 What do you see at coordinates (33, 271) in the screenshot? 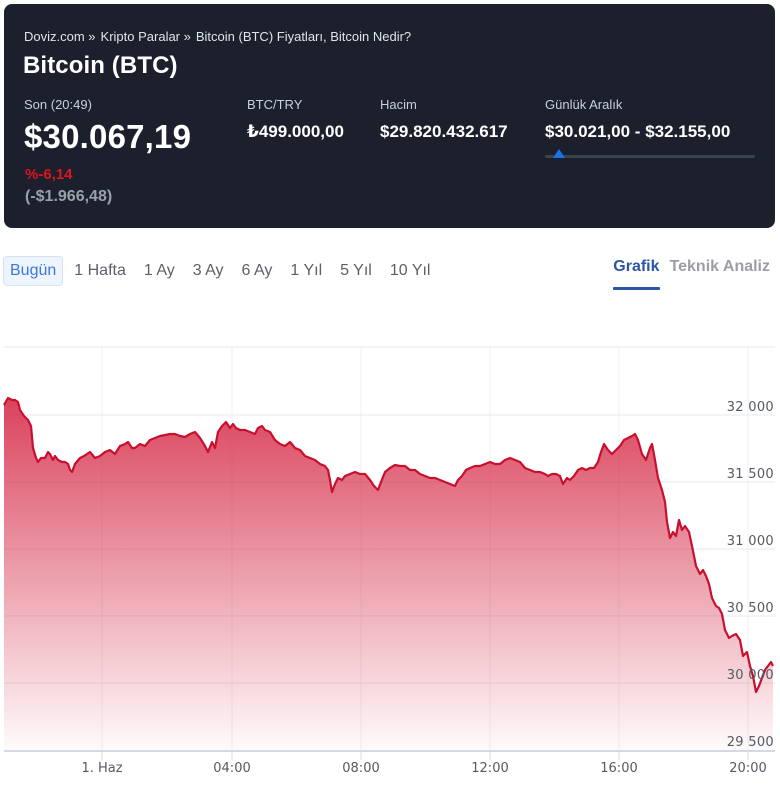
I see `period-today: Bugün` at bounding box center [33, 271].